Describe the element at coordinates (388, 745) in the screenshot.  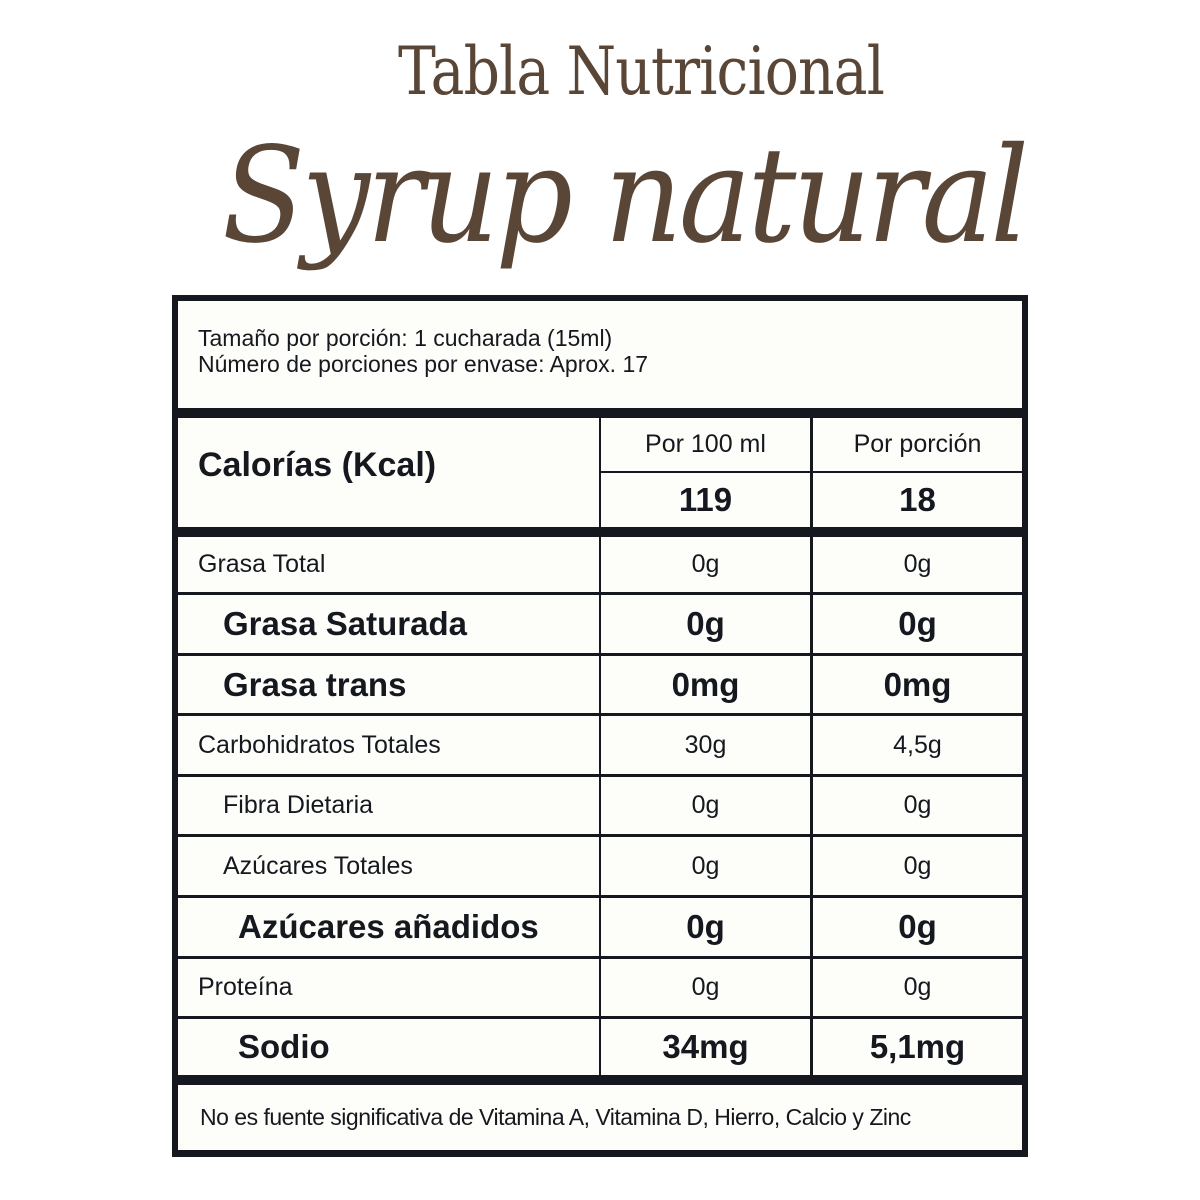
I see `nutrient-name: Carbohidratos Totales` at that location.